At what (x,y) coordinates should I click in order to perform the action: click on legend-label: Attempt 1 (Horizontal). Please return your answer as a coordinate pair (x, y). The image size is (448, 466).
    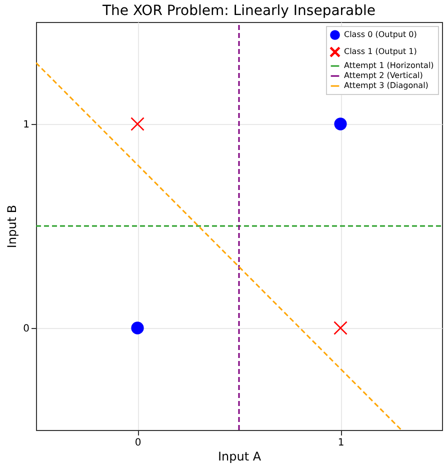
    Looking at the image, I should click on (389, 65).